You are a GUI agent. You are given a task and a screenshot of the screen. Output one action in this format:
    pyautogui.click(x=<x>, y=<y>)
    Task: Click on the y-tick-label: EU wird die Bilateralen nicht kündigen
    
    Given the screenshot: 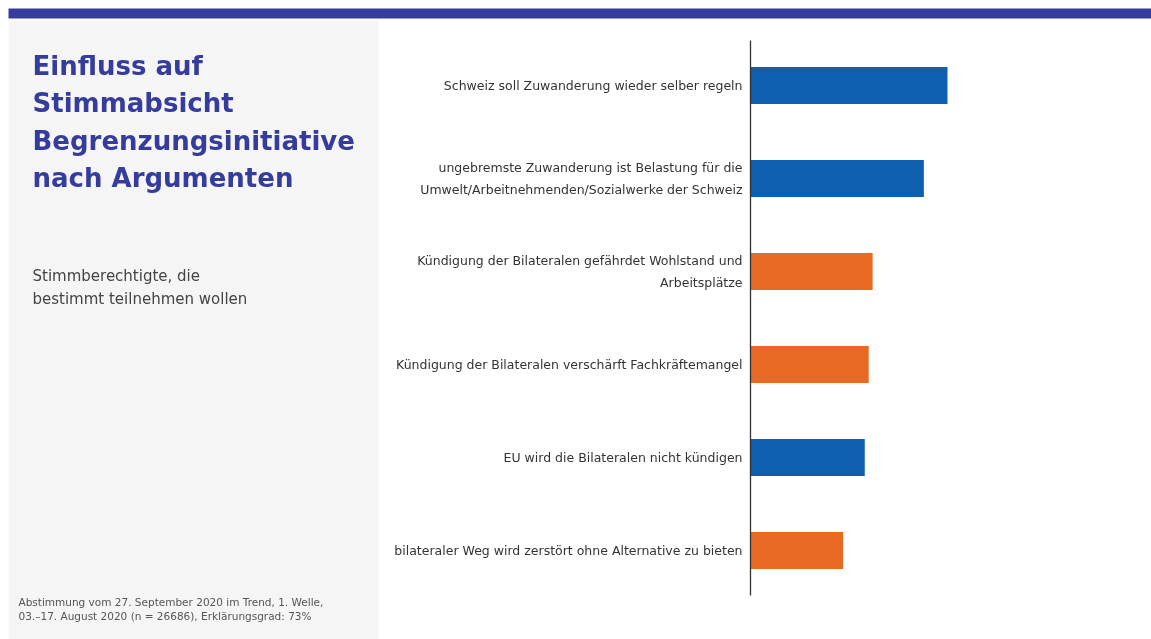 What is the action you would take?
    pyautogui.click(x=623, y=457)
    